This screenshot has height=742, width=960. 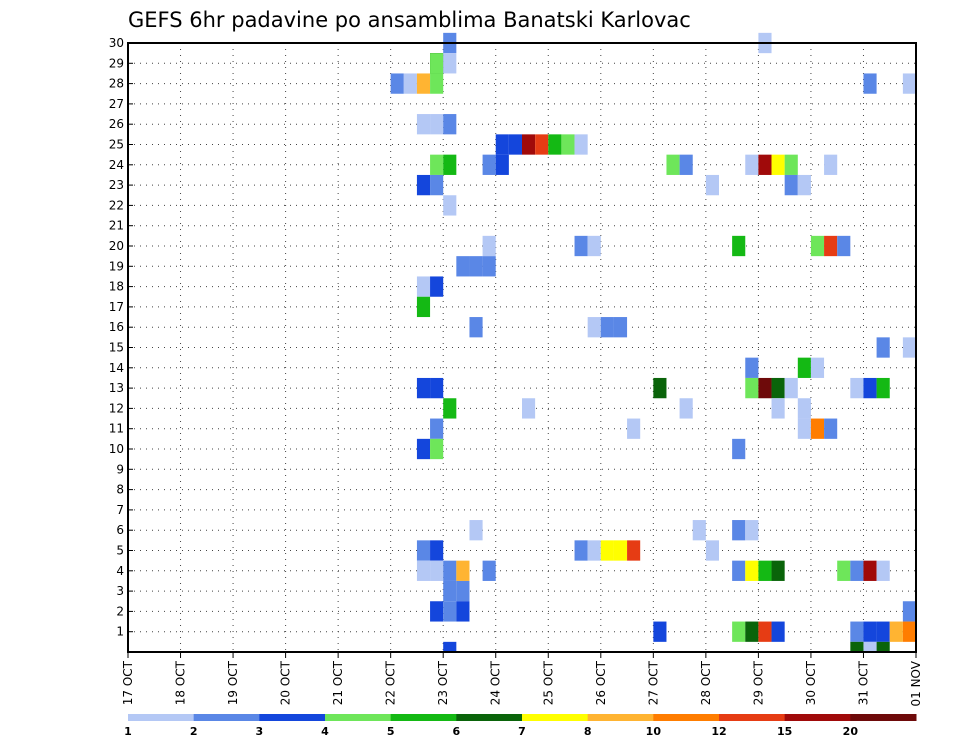 I want to click on y-tick-label: 19, so click(x=116, y=266).